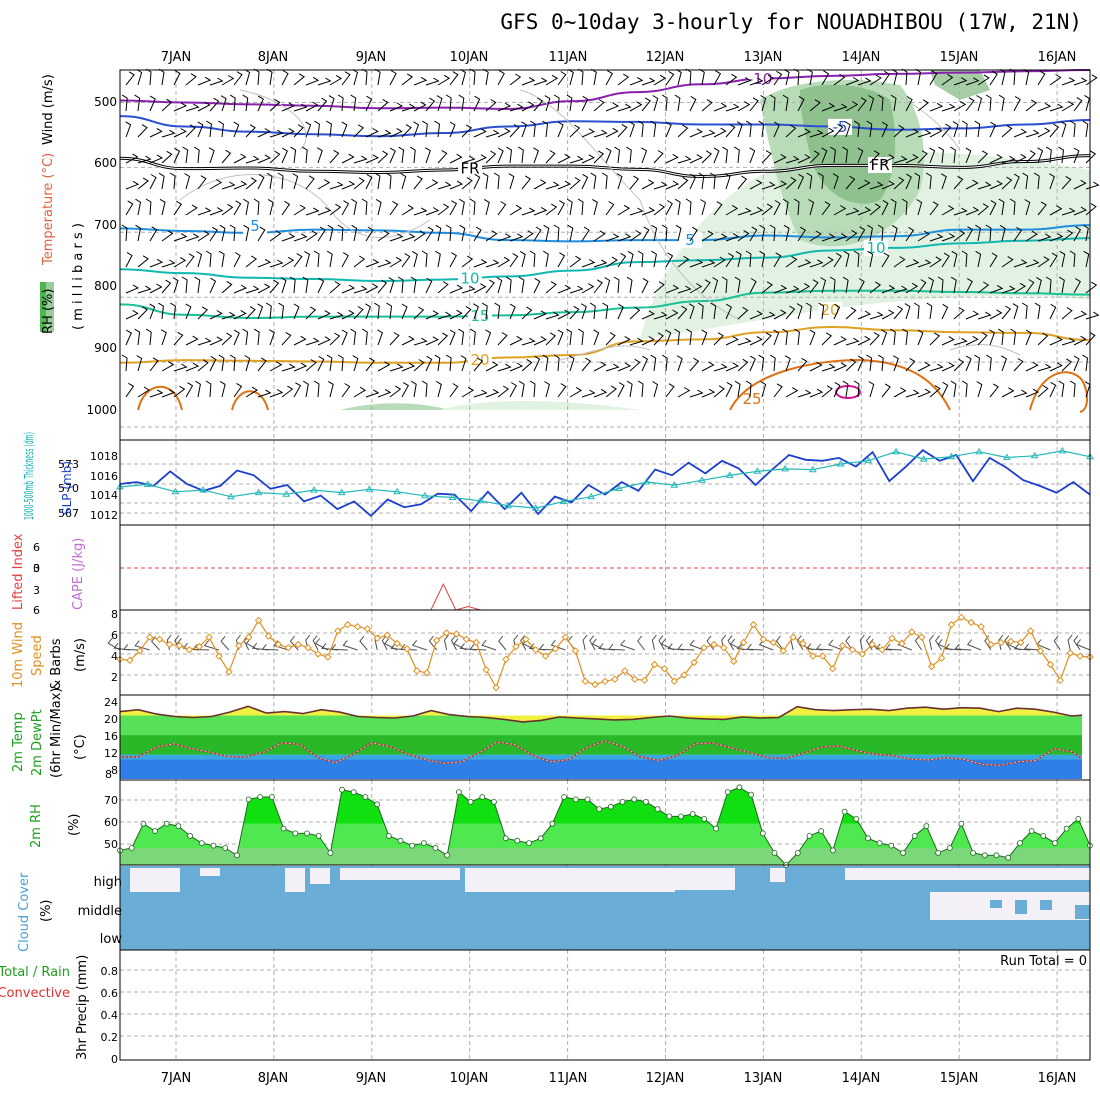  What do you see at coordinates (1057, 57) in the screenshot?
I see `date-label-top: 16JAN` at bounding box center [1057, 57].